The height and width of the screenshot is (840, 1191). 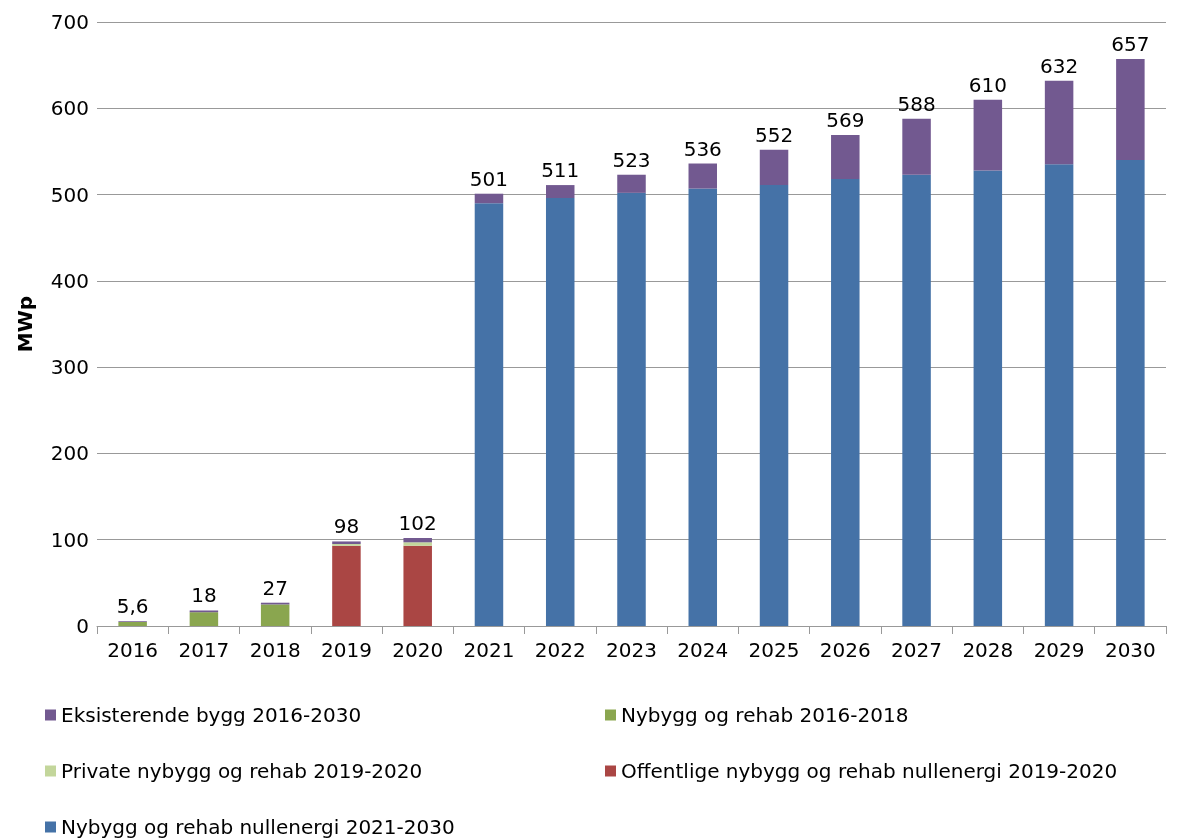 I want to click on y-tick-label: 600, so click(x=69, y=108).